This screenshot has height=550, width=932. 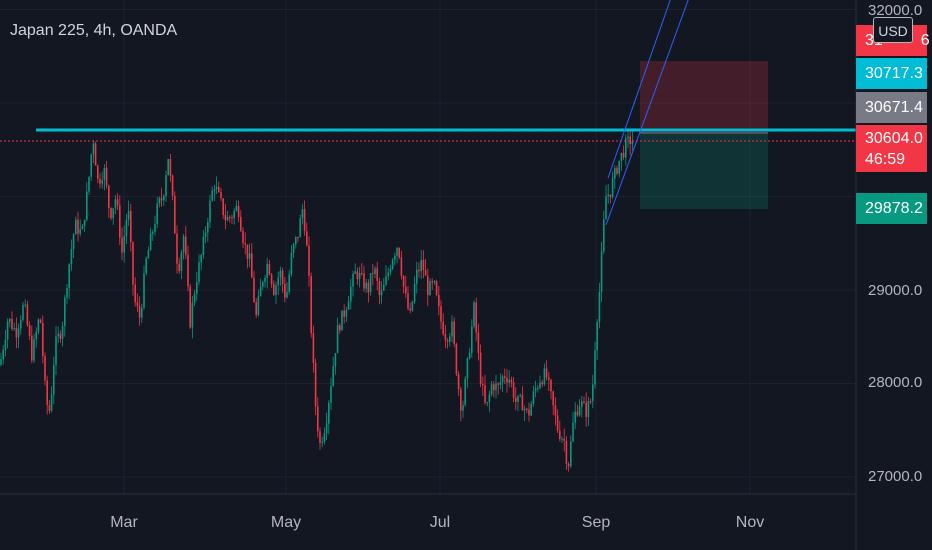 What do you see at coordinates (428, 522) in the screenshot?
I see `time-axis: Mar May Jul Sep Nov` at bounding box center [428, 522].